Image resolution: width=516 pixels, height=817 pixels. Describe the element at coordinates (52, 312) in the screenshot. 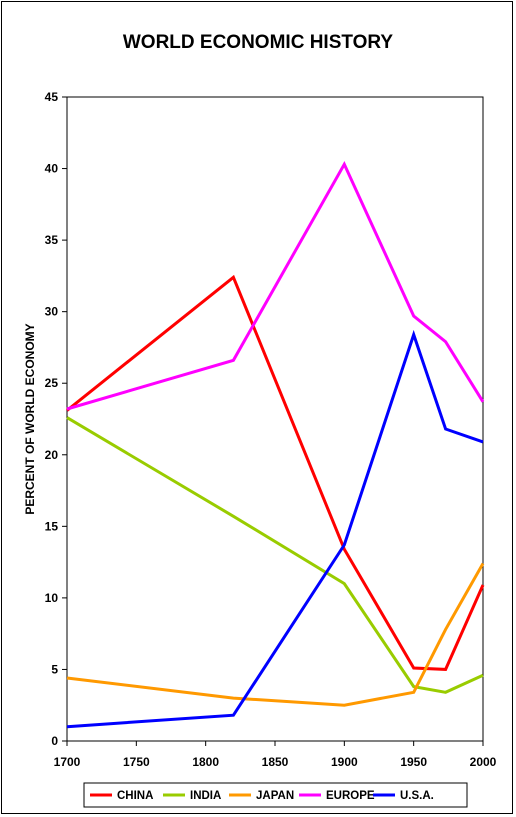

I see `y-tick-label: 30` at that location.